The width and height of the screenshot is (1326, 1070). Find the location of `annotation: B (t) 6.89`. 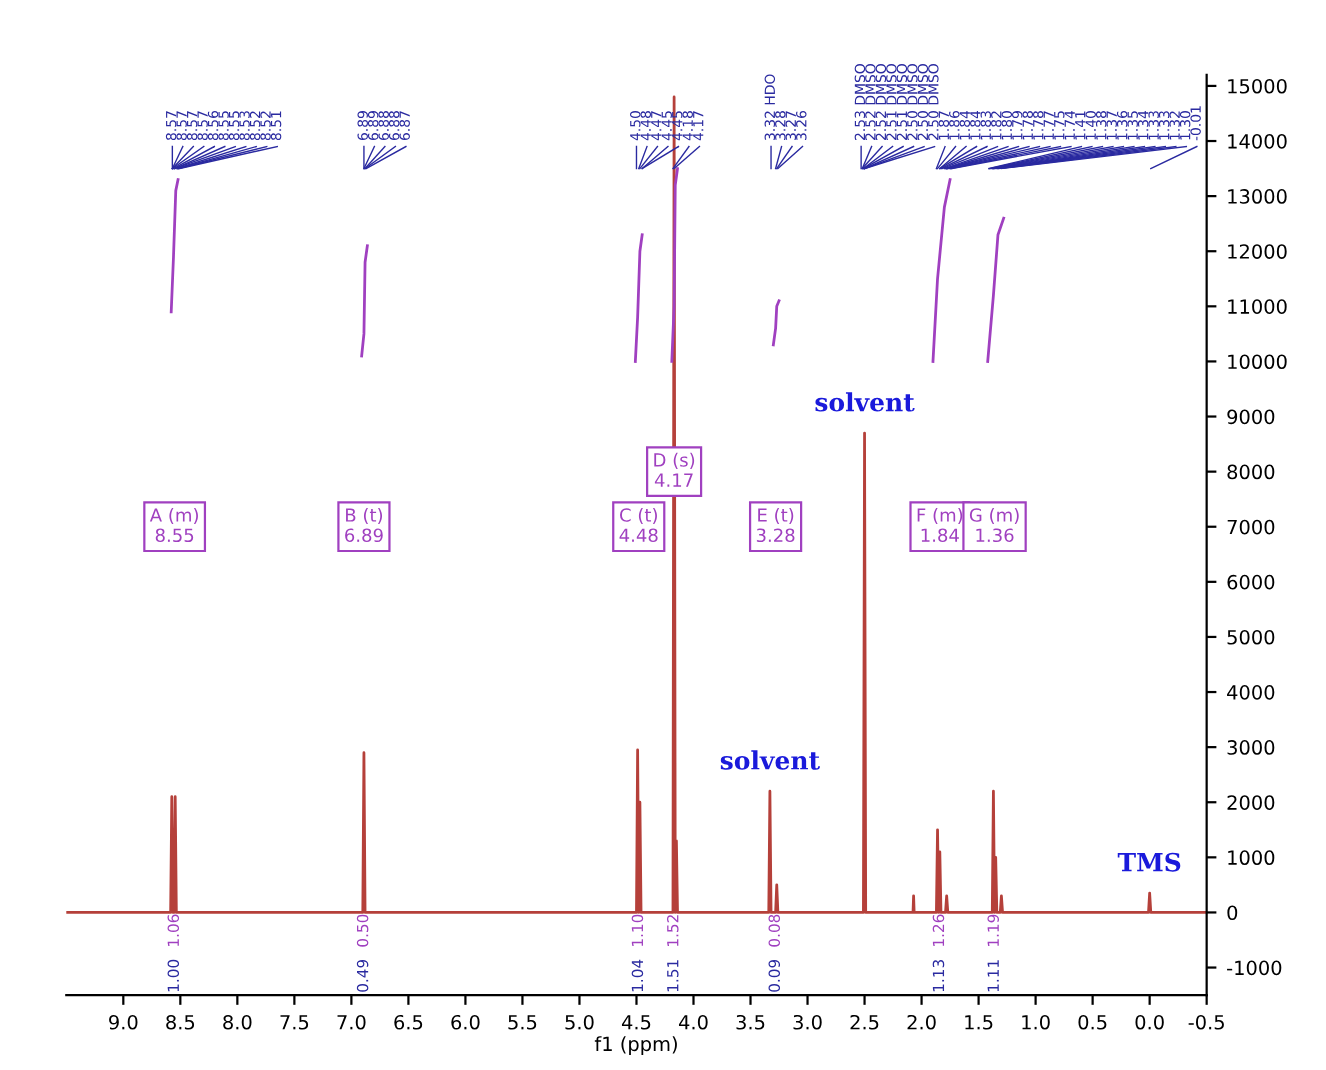

annotation: B (t) 6.89 is located at coordinates (364, 525).